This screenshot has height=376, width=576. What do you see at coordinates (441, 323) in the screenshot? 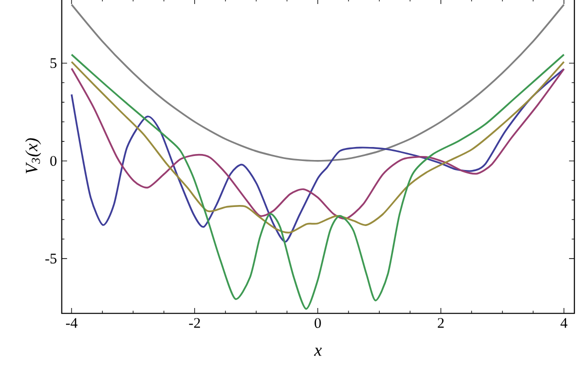
I see `x-tick-label: 2` at bounding box center [441, 323].